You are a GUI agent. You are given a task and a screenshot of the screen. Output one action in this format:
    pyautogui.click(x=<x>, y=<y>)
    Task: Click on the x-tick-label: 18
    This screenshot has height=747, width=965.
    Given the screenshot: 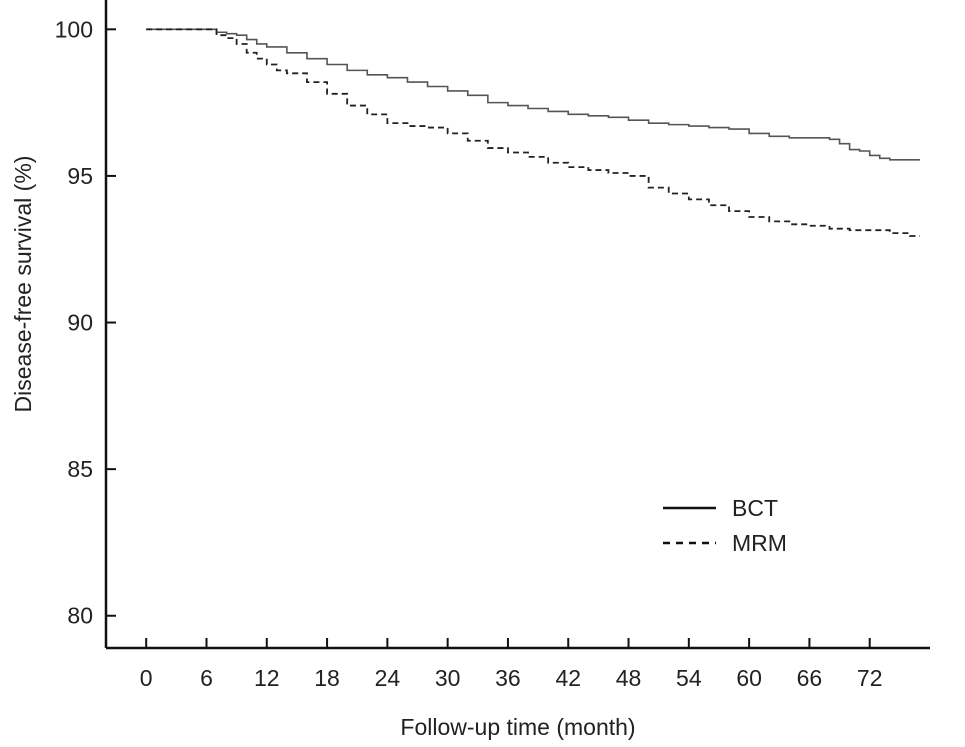 What is the action you would take?
    pyautogui.click(x=327, y=678)
    